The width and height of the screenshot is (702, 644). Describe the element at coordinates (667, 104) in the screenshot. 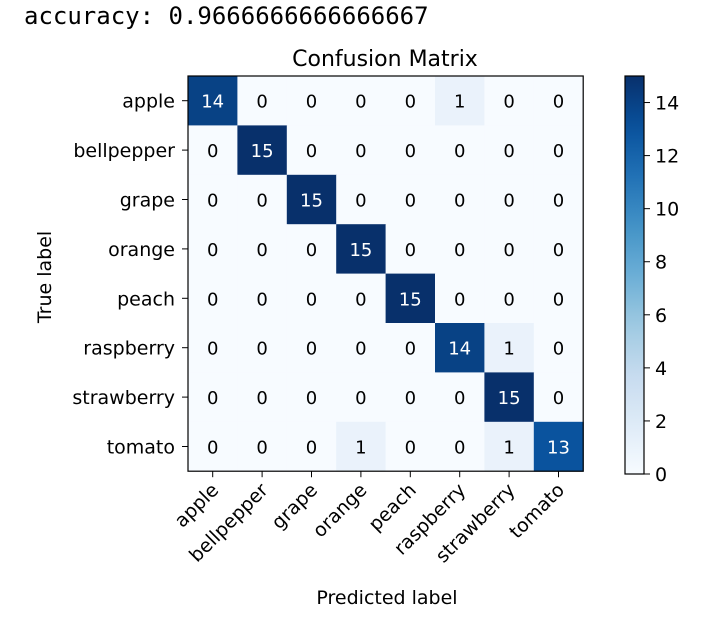

I see `colorbar-tick-label: 14` at that location.